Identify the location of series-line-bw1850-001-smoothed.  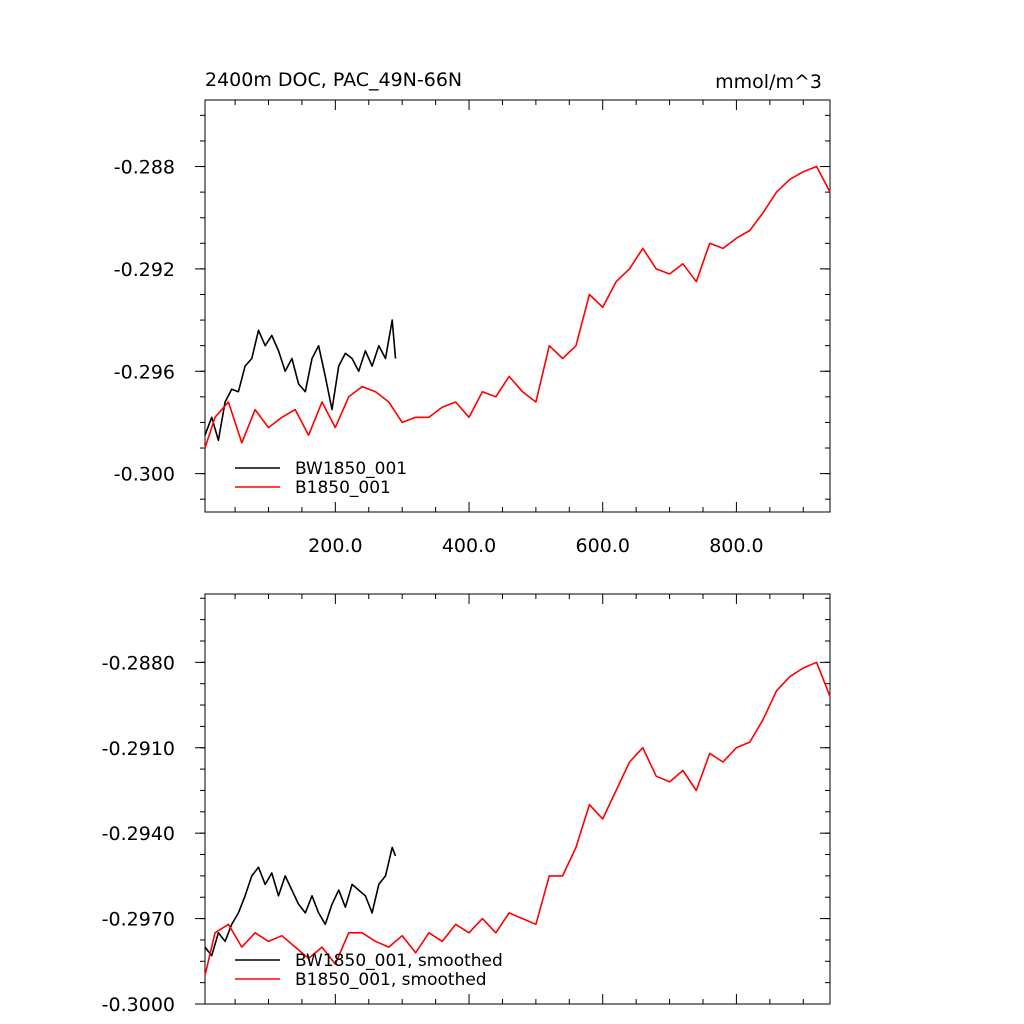
(300, 901).